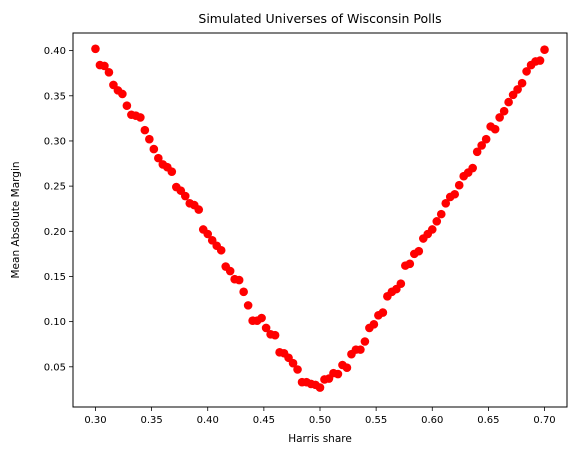 The height and width of the screenshot is (455, 576). What do you see at coordinates (488, 420) in the screenshot?
I see `x-tick-label: 0.65` at bounding box center [488, 420].